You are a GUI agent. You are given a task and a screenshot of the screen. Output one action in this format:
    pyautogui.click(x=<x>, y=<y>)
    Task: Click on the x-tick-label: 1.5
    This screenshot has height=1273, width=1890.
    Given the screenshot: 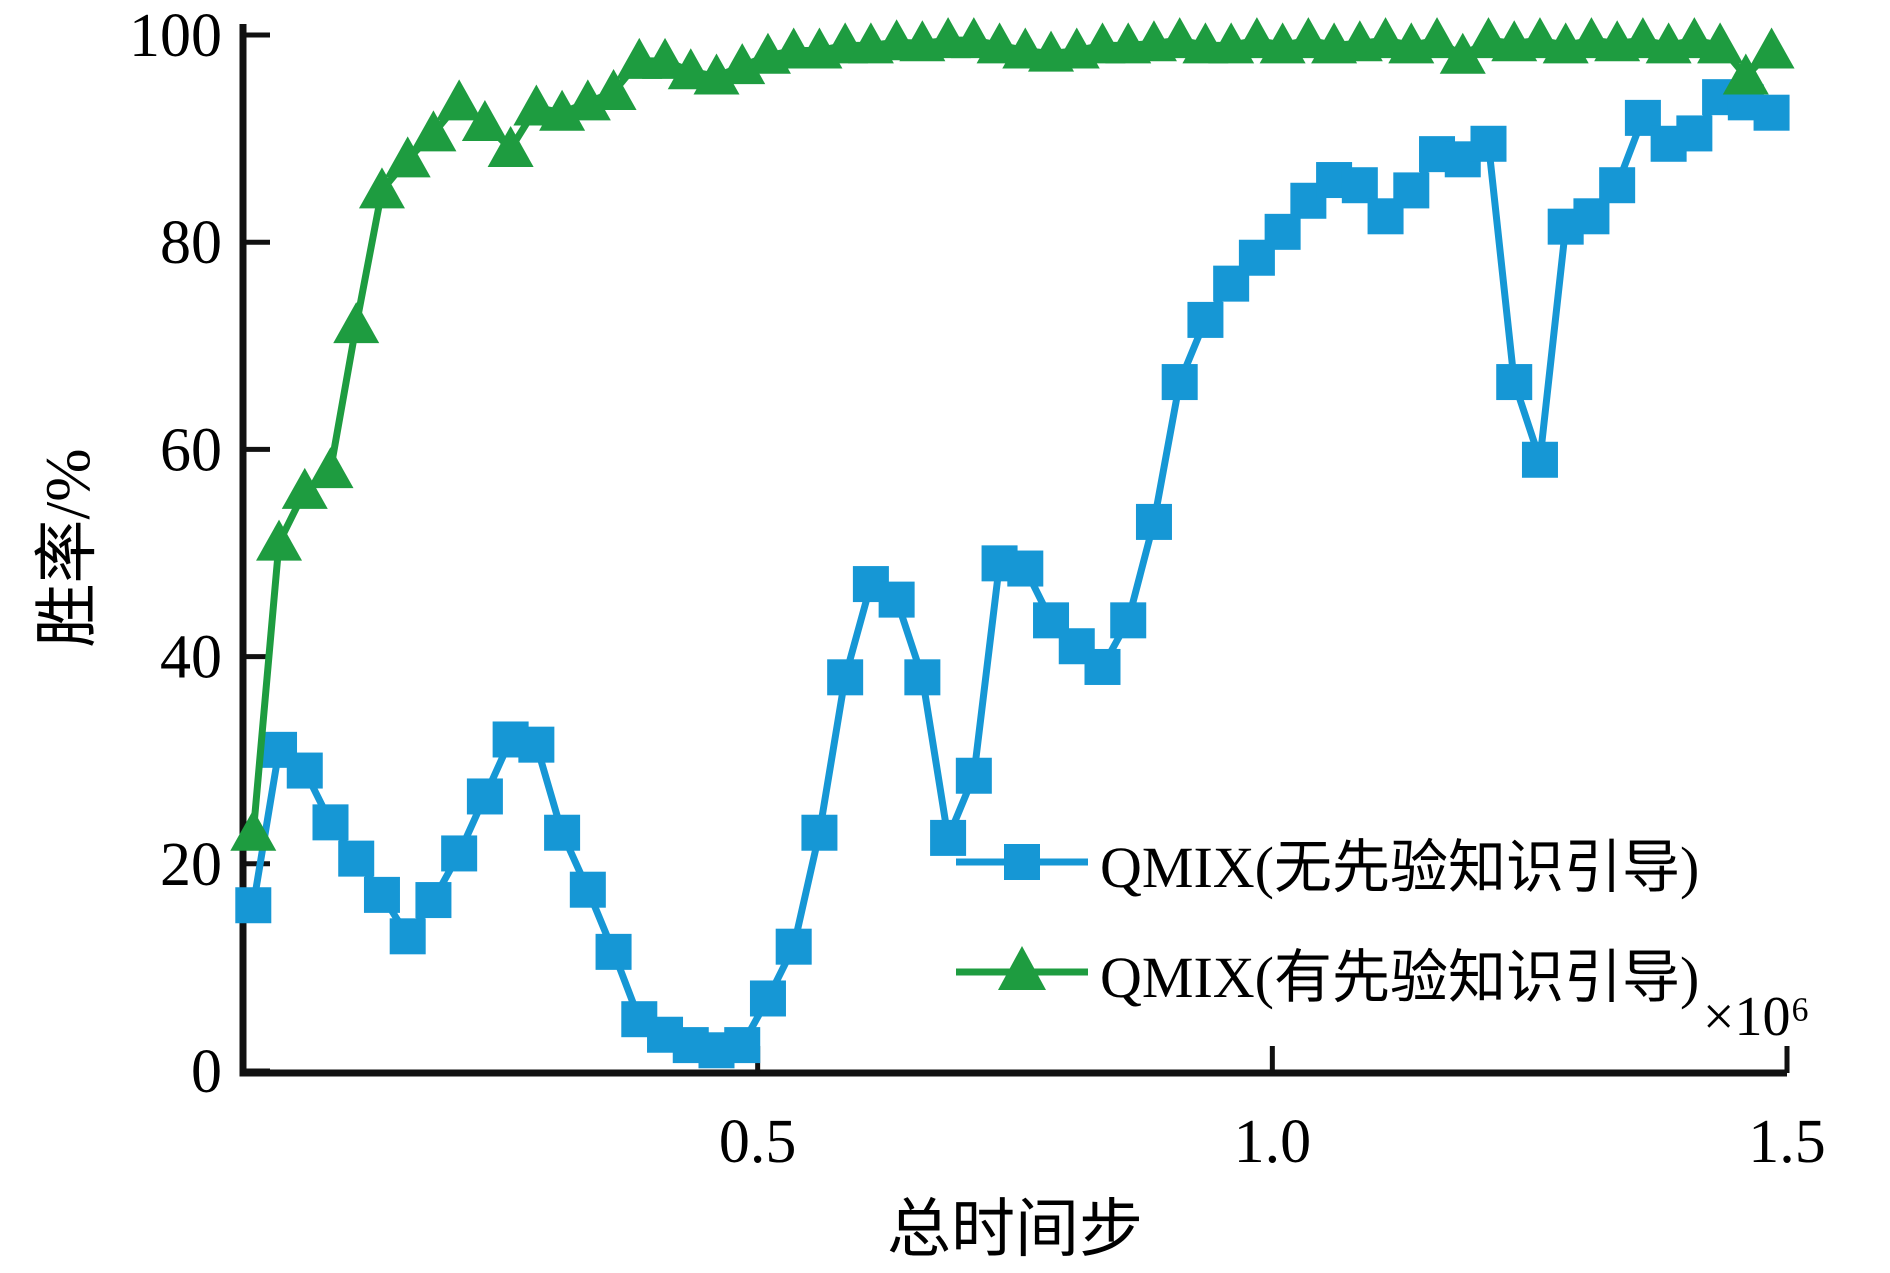 What is the action you would take?
    pyautogui.click(x=1787, y=1142)
    